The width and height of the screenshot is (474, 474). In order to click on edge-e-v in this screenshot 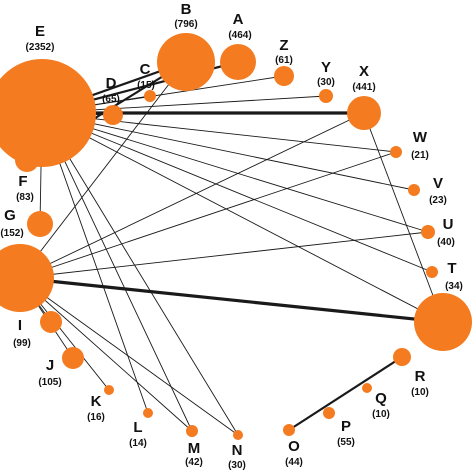, I will do `click(228, 151)`.